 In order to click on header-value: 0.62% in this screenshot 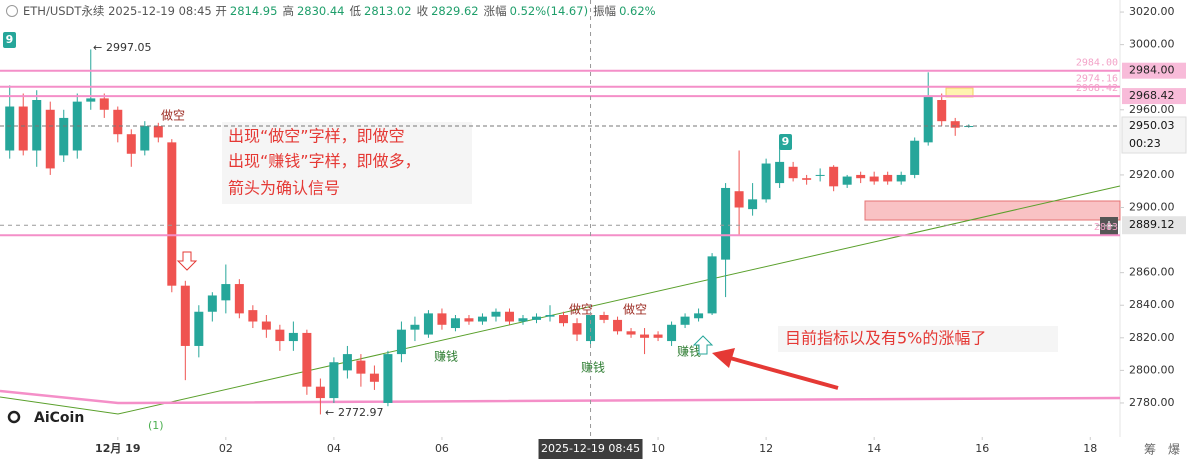, I will do `click(637, 11)`.